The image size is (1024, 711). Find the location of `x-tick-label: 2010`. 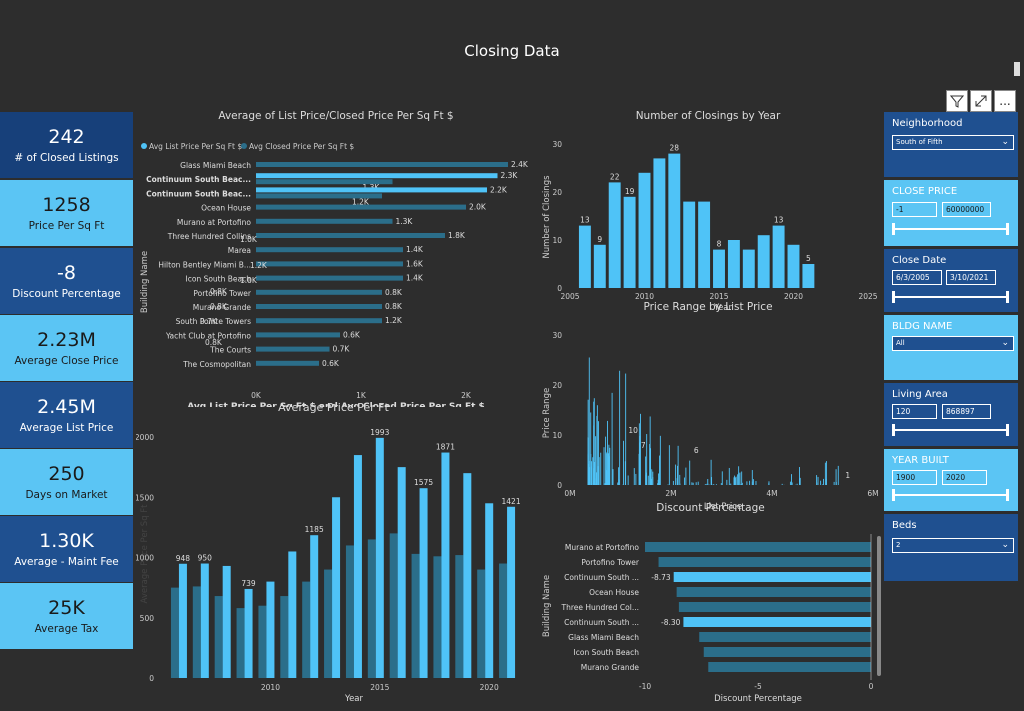

x-tick-label: 2010 is located at coordinates (644, 296).